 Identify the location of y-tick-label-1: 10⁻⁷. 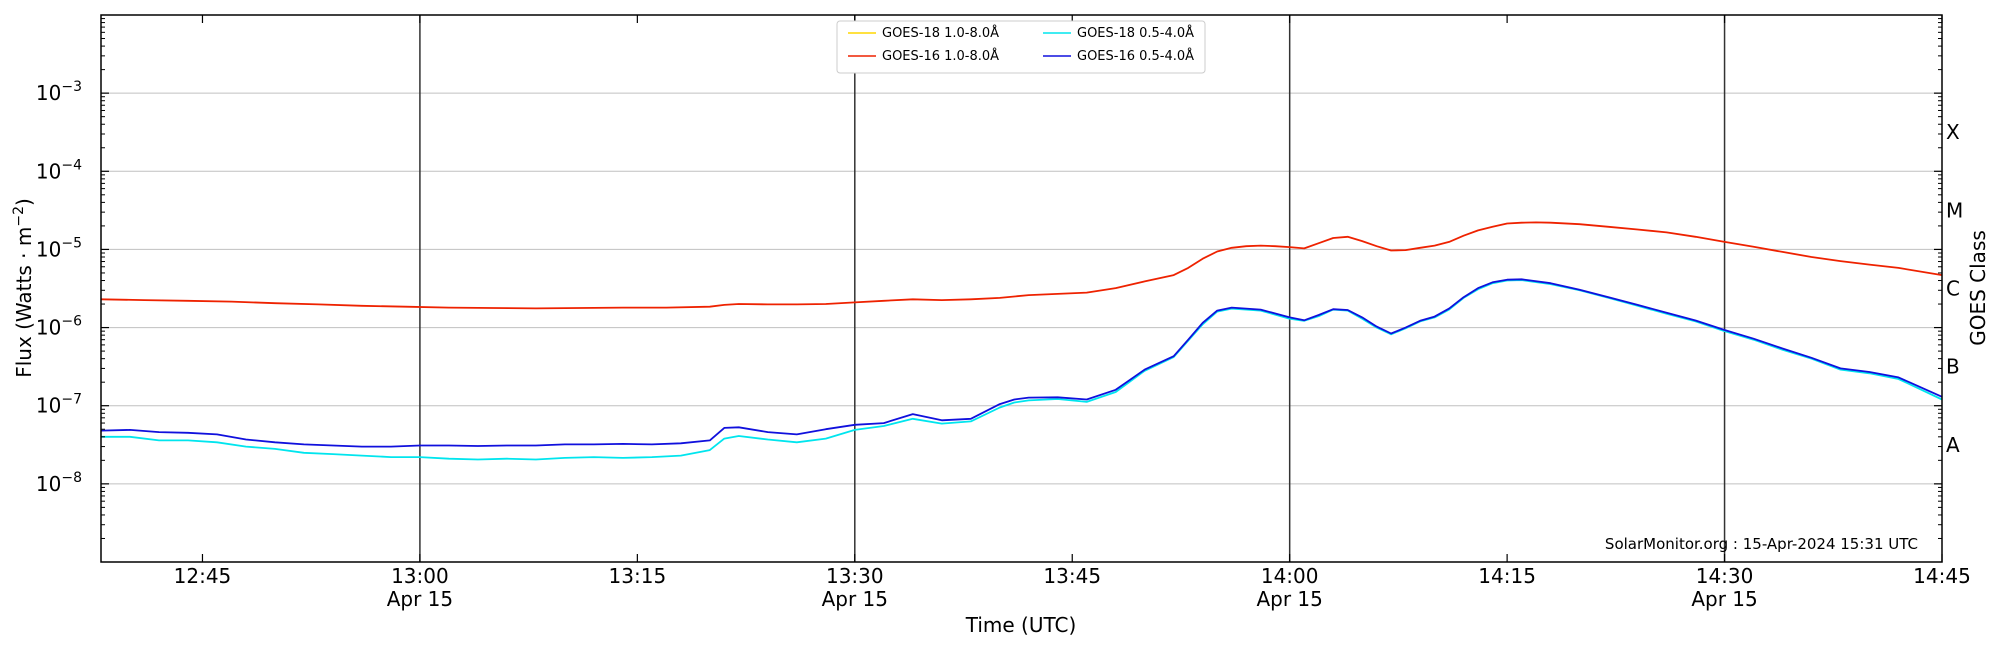
(59, 405).